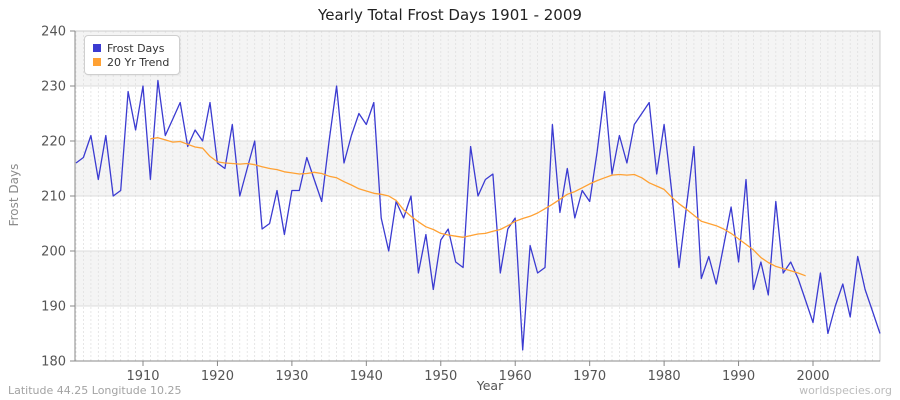  What do you see at coordinates (515, 376) in the screenshot?
I see `x-tick-label: 1960` at bounding box center [515, 376].